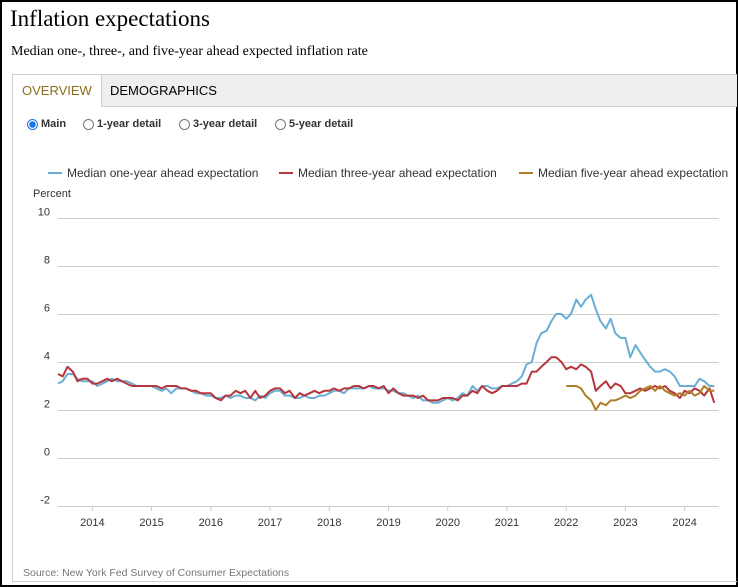 The width and height of the screenshot is (738, 587). Describe the element at coordinates (633, 173) in the screenshot. I see `legend-label: Median five-year ahead expectation` at that location.